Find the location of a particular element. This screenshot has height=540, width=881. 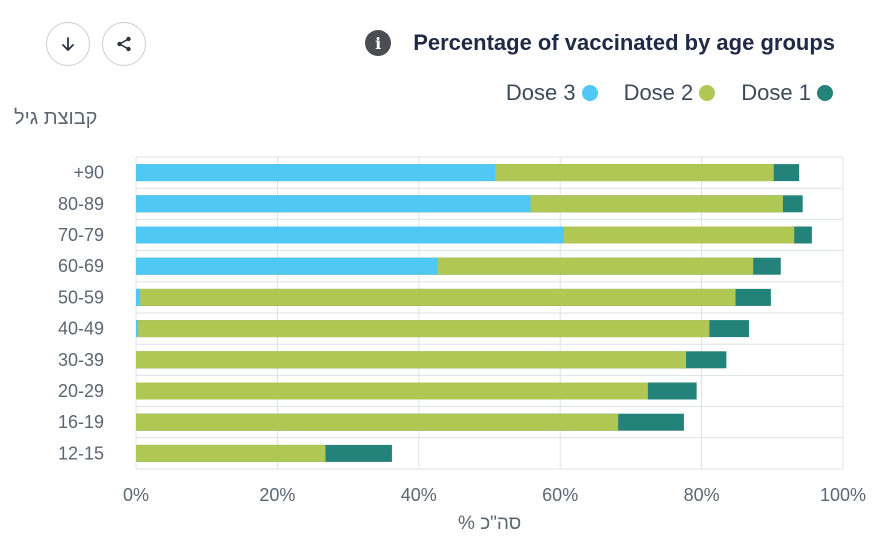

y-tick-label: 50-59 is located at coordinates (81, 297).